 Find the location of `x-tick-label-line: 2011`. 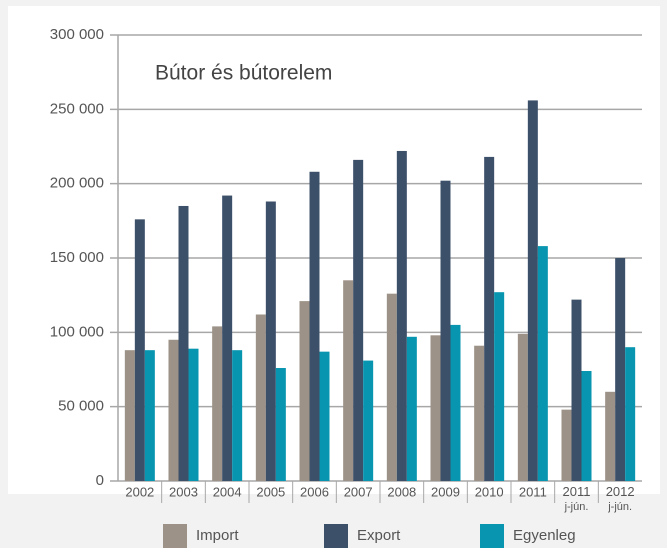

x-tick-label-line: 2011 is located at coordinates (577, 491).